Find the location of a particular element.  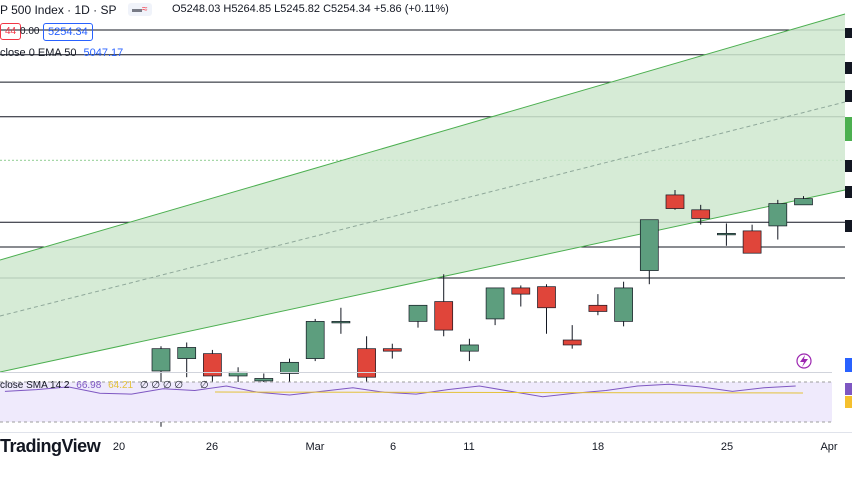

x-axis-label: 20 is located at coordinates (119, 447).